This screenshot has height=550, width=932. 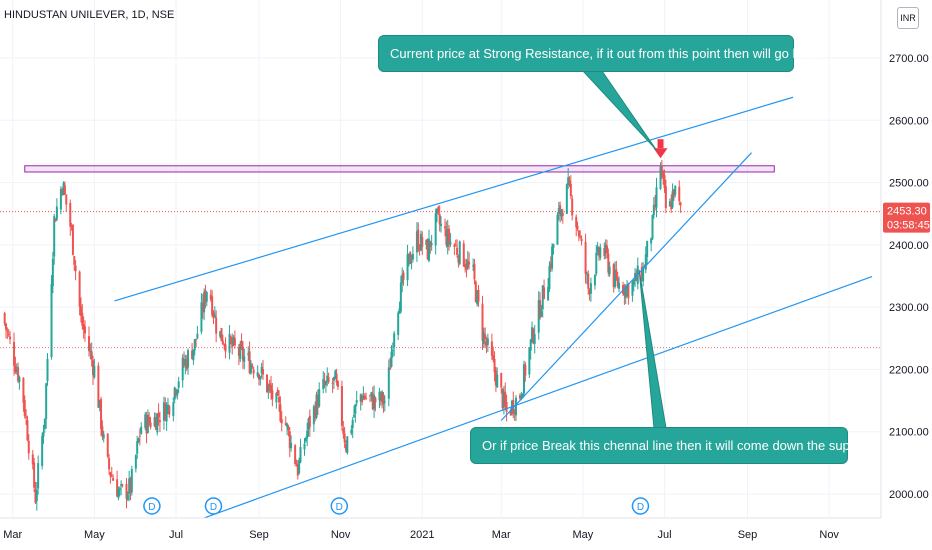 What do you see at coordinates (909, 121) in the screenshot?
I see `y-tick-label: 2600.00` at bounding box center [909, 121].